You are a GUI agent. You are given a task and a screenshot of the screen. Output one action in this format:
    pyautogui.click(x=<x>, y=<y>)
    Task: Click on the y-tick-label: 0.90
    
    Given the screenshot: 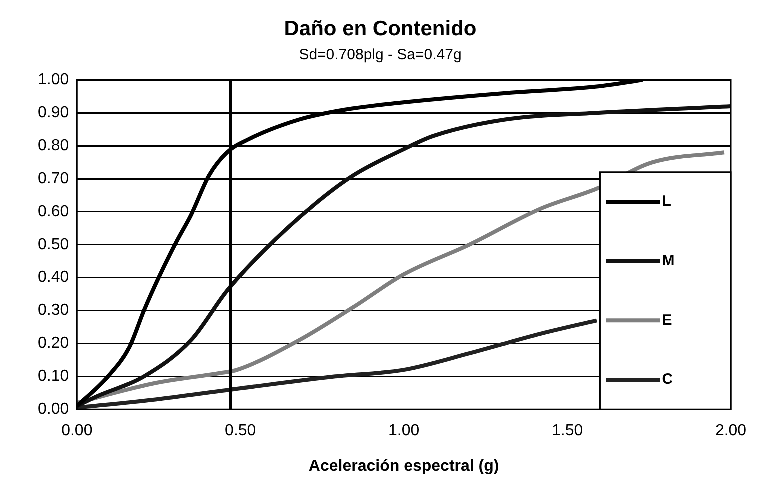 What is the action you would take?
    pyautogui.click(x=54, y=113)
    